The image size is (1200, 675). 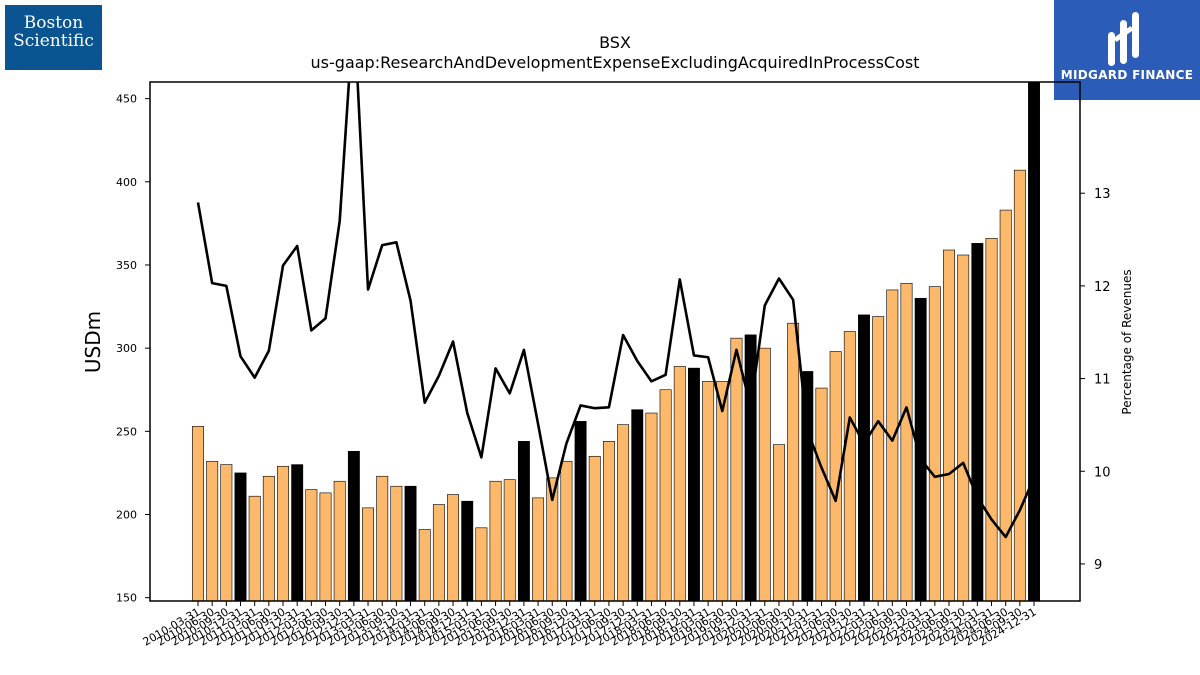 I want to click on y-tick-label-350: 350, so click(x=126, y=265).